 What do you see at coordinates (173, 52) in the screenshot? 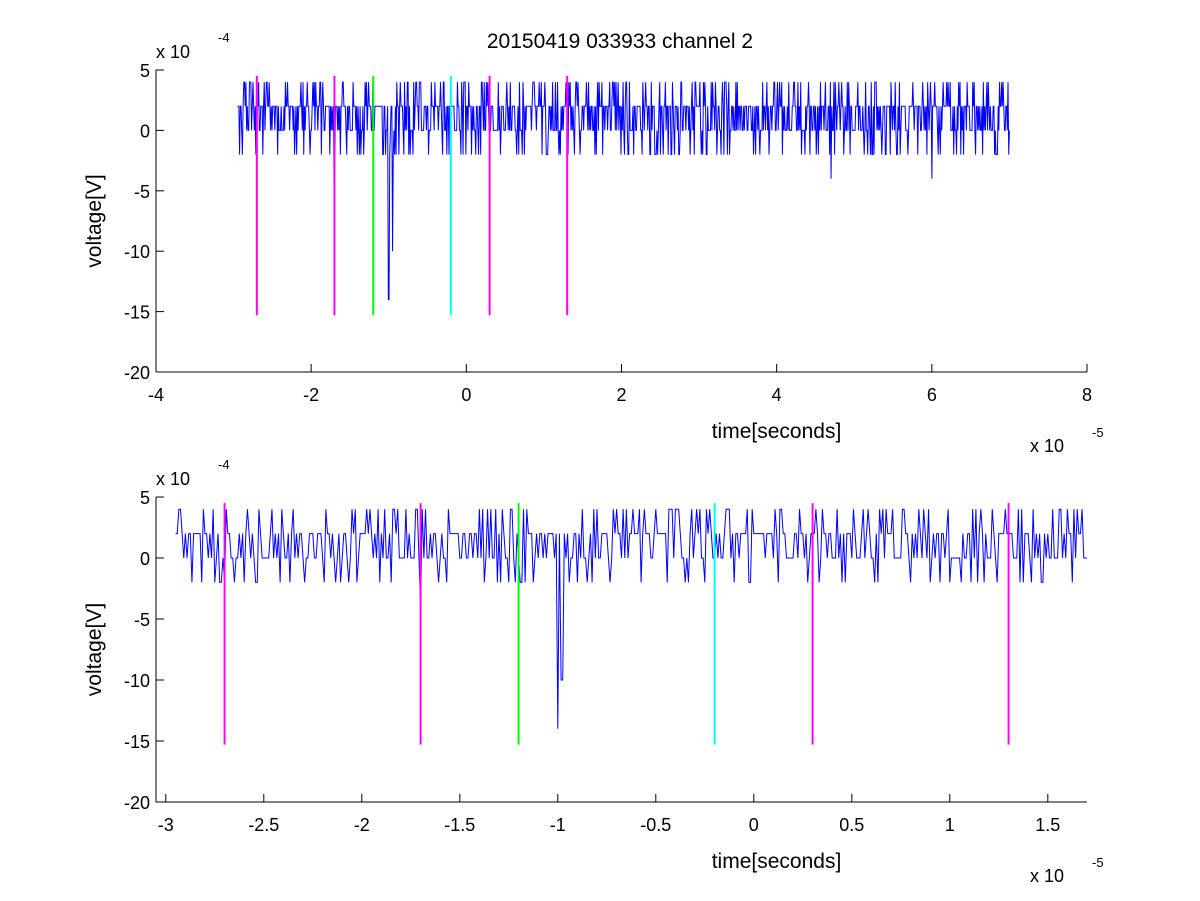
I see `chart-0-y-multiplier: x 10` at bounding box center [173, 52].